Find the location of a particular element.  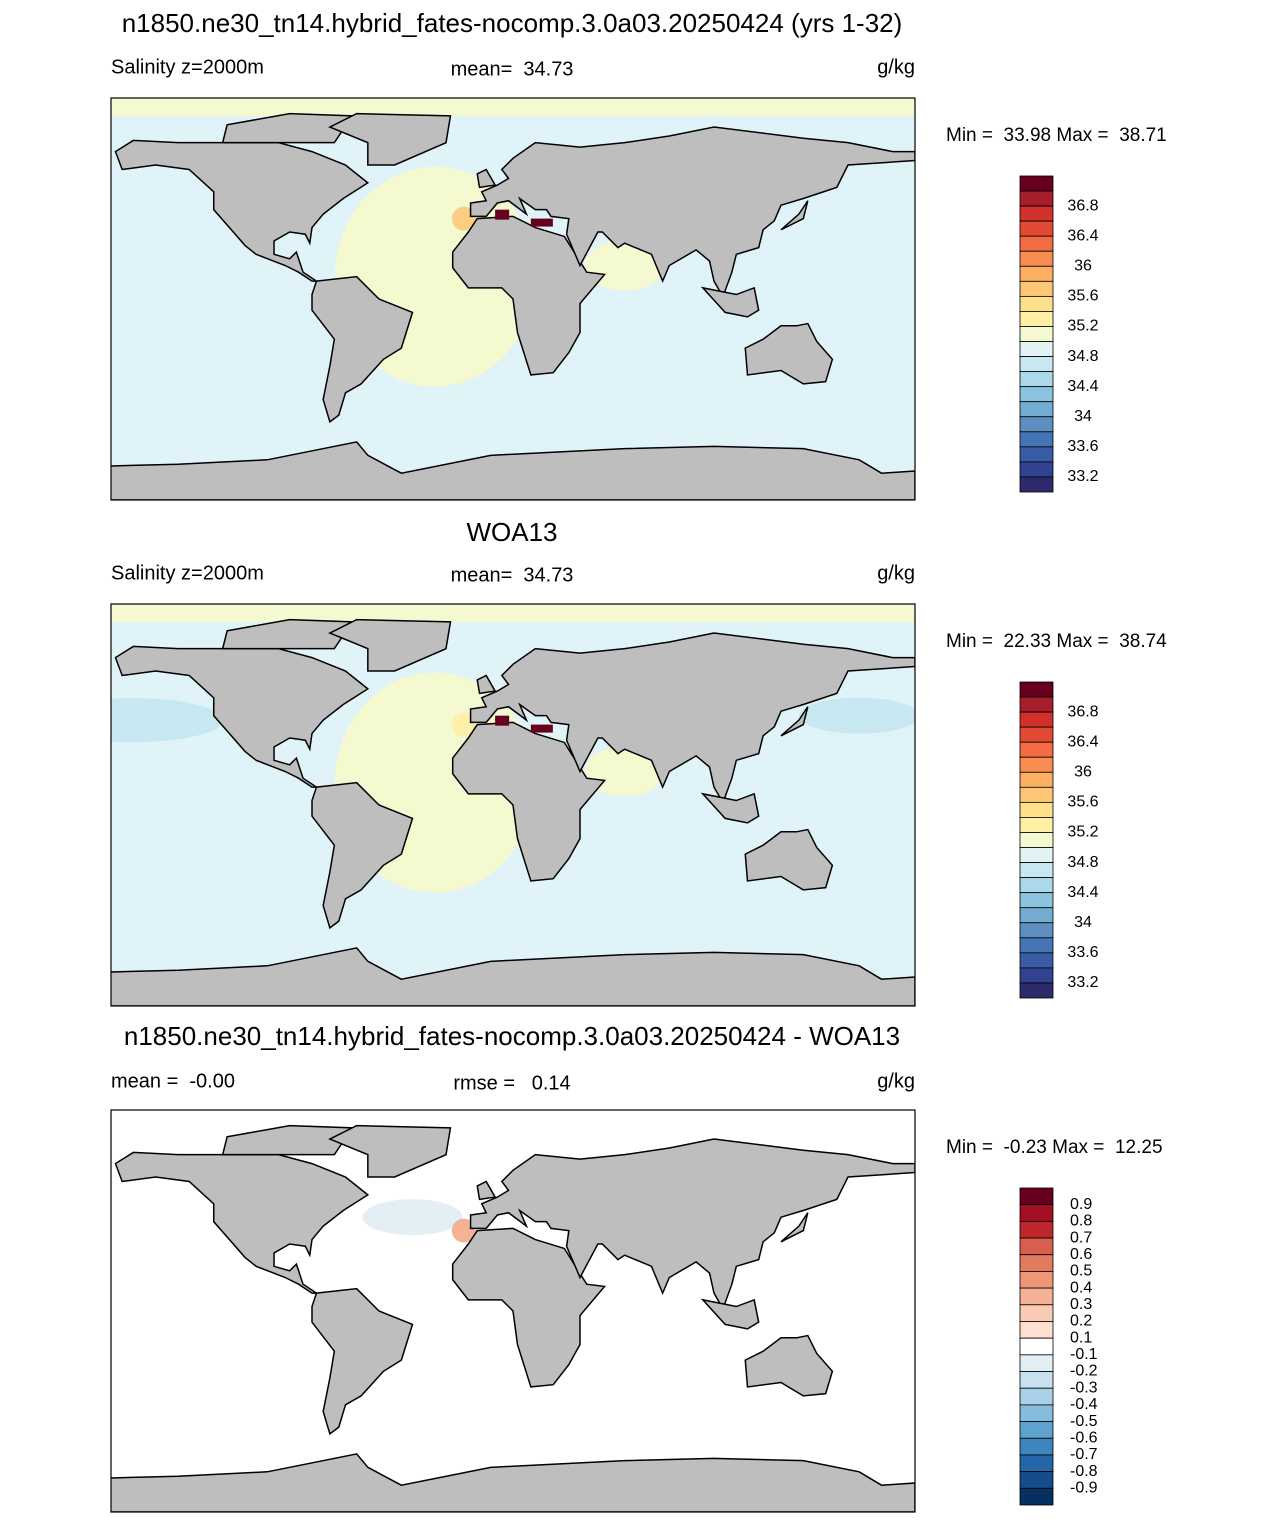

colorbar-label: 34.8 is located at coordinates (1082, 356).